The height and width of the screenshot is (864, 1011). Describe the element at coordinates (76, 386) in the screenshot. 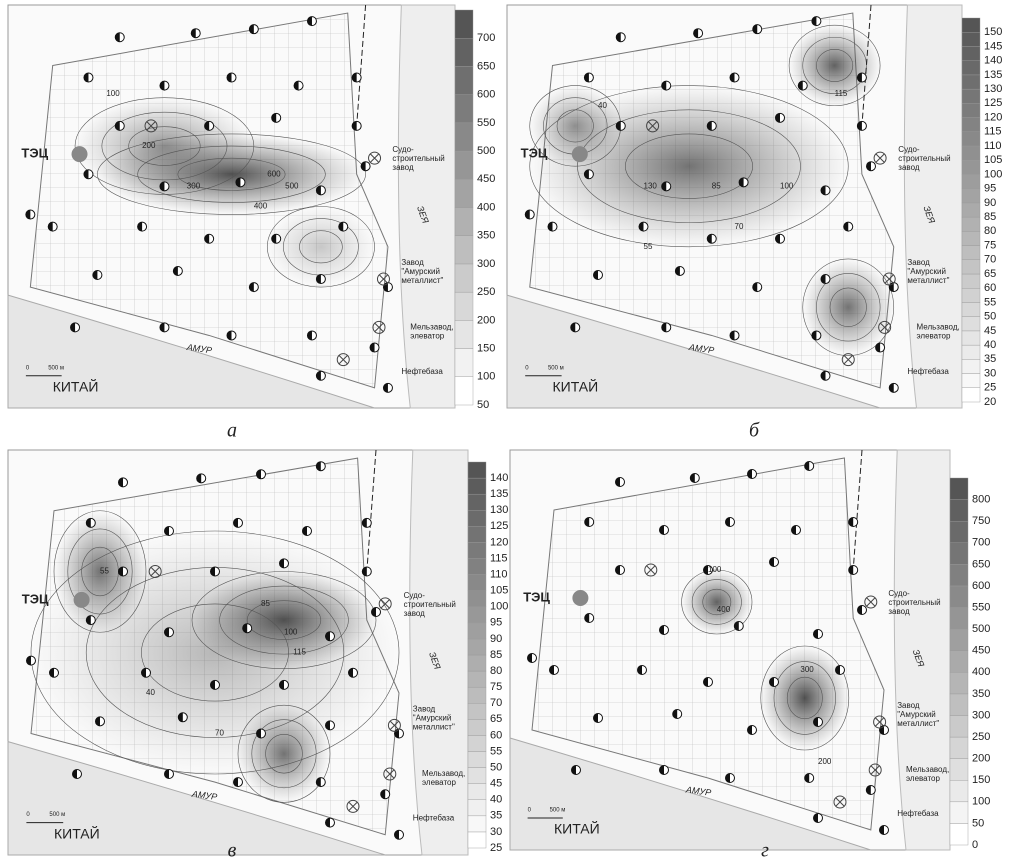

I see `country-label: КИТАЙ` at that location.